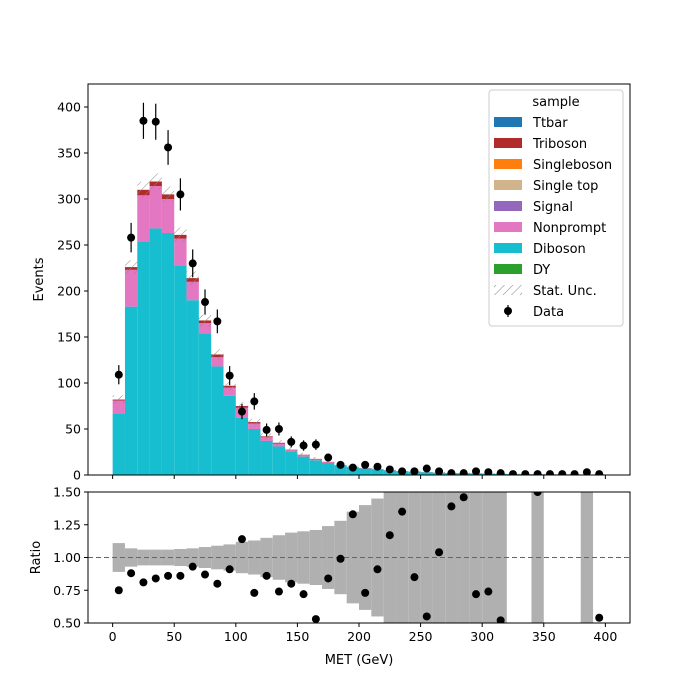  I want to click on legend-label-diboson: Diboson, so click(559, 249).